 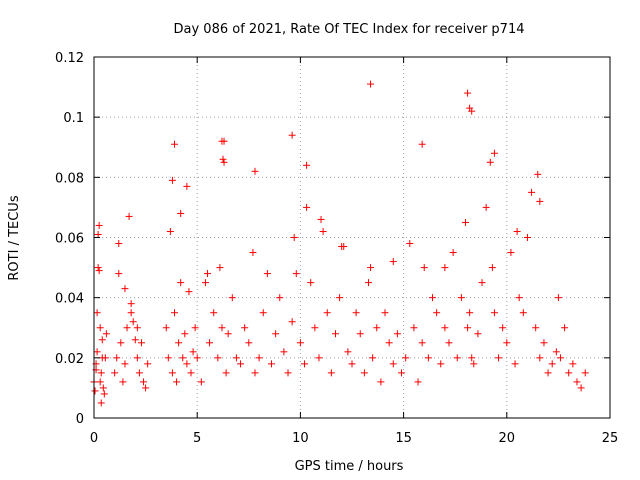 What do you see at coordinates (69, 58) in the screenshot?
I see `y-tick-label: 0.12` at bounding box center [69, 58].